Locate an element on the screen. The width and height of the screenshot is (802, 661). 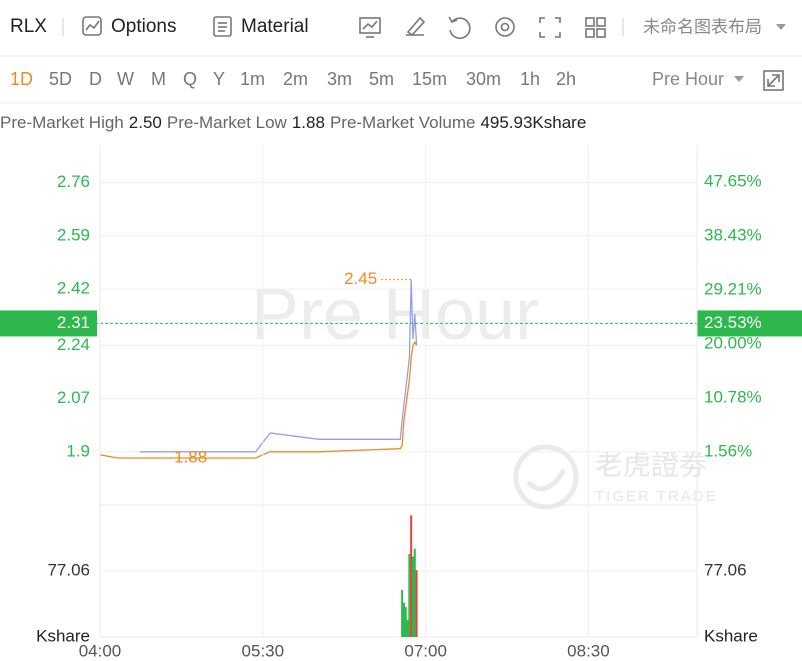
y2-tick-label: 47.65% is located at coordinates (733, 181).